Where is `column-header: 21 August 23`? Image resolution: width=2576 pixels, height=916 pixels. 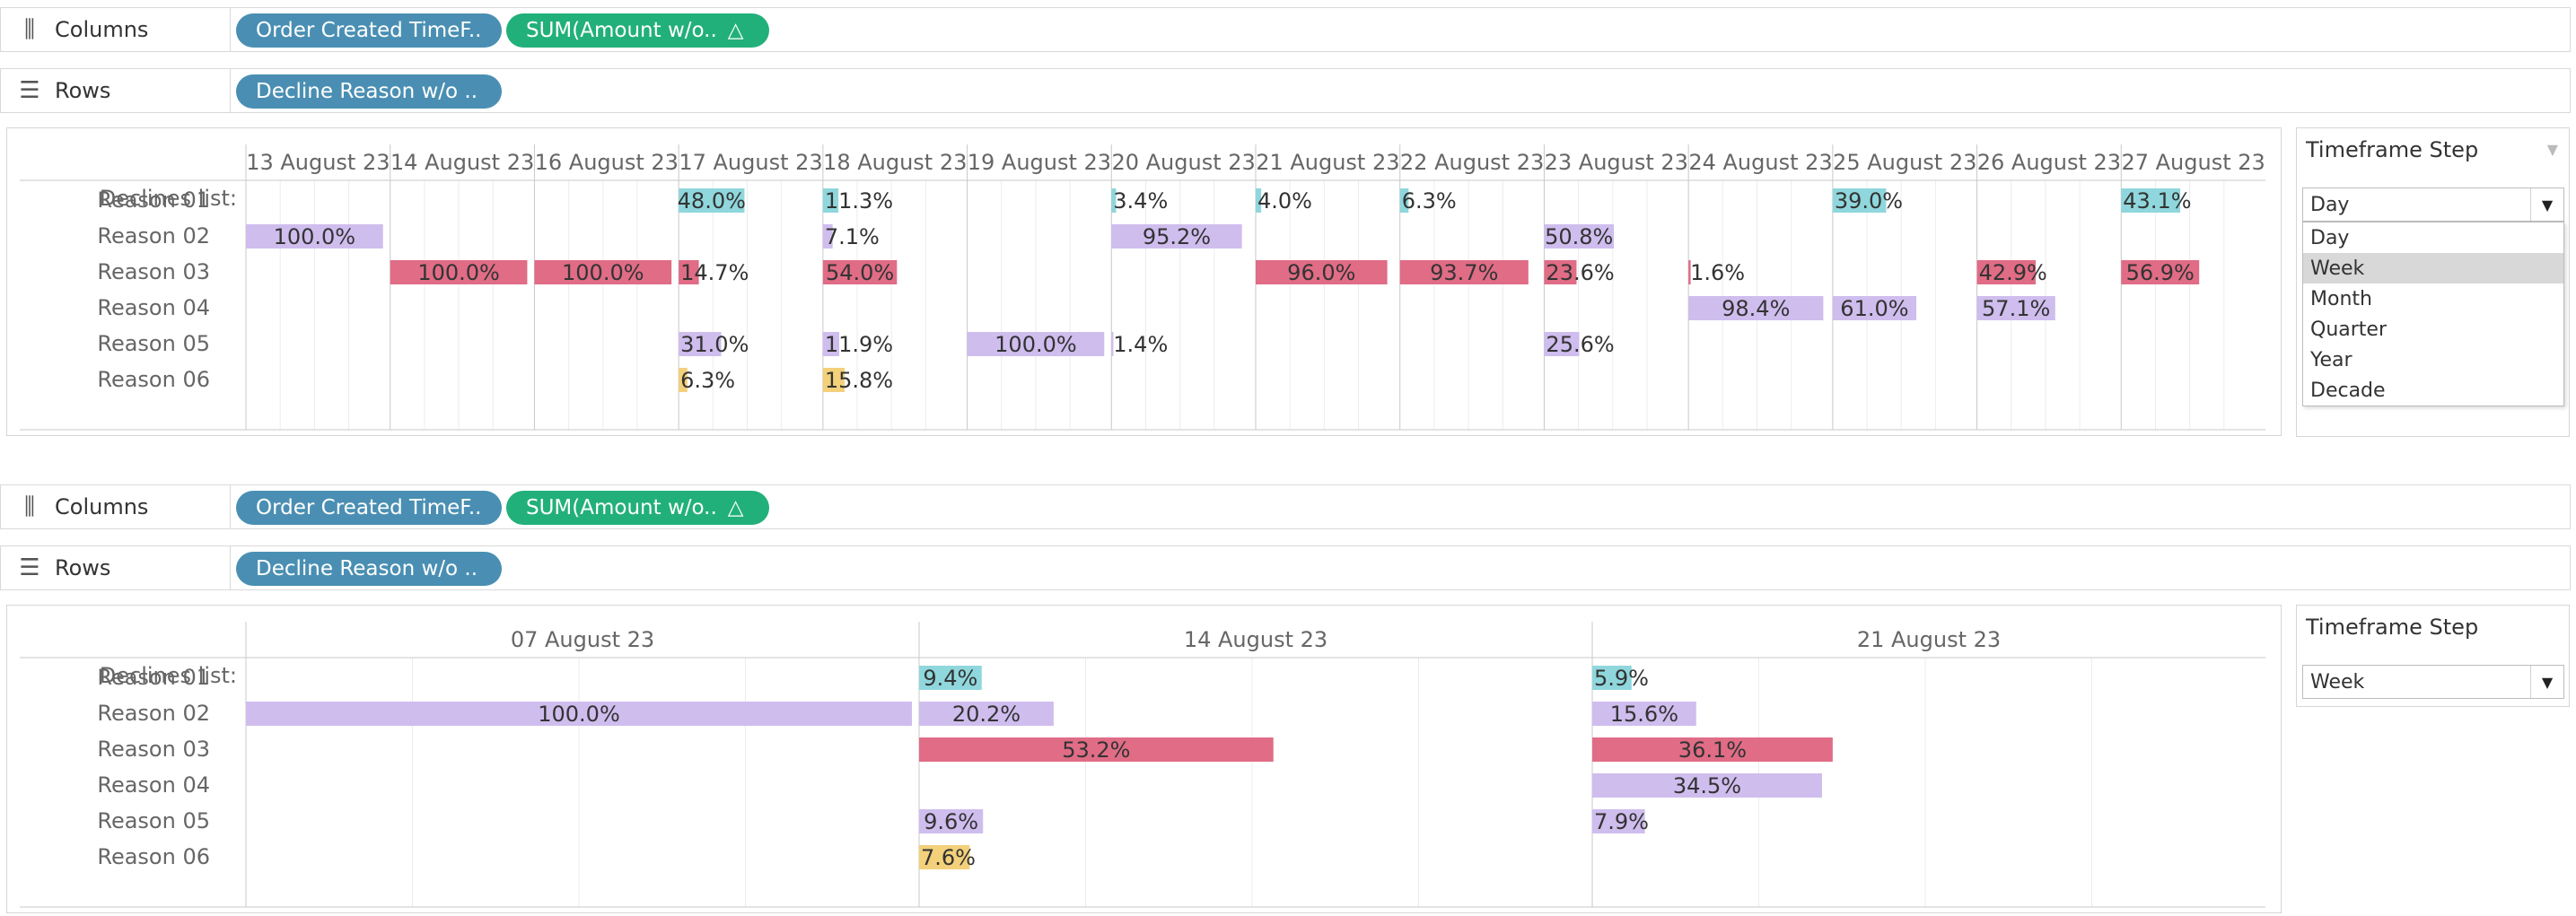 column-header: 21 August 23 is located at coordinates (1327, 162).